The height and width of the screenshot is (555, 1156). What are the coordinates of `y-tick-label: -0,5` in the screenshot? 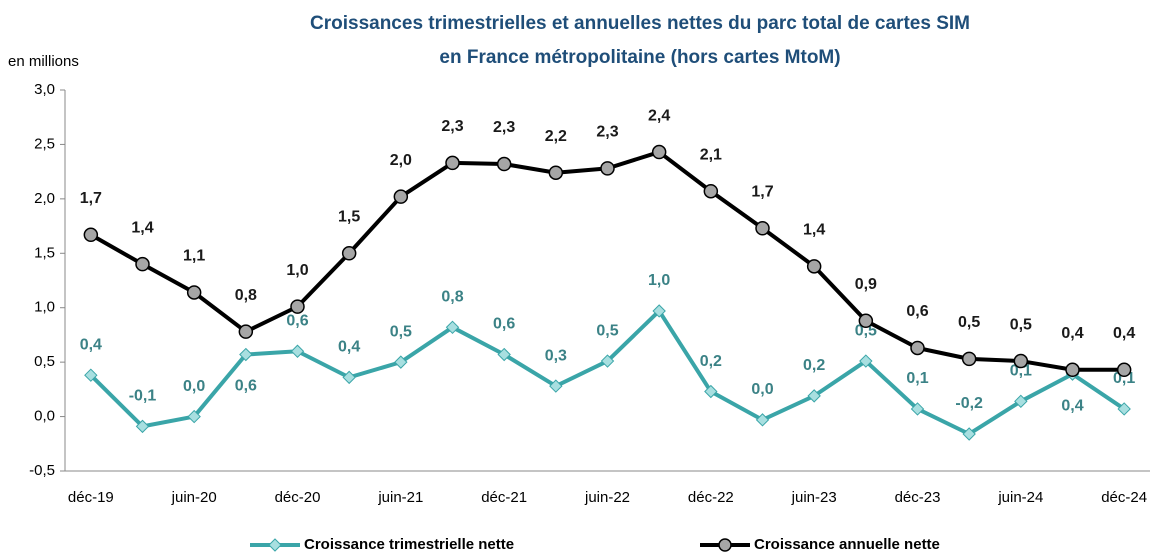 It's located at (42, 470).